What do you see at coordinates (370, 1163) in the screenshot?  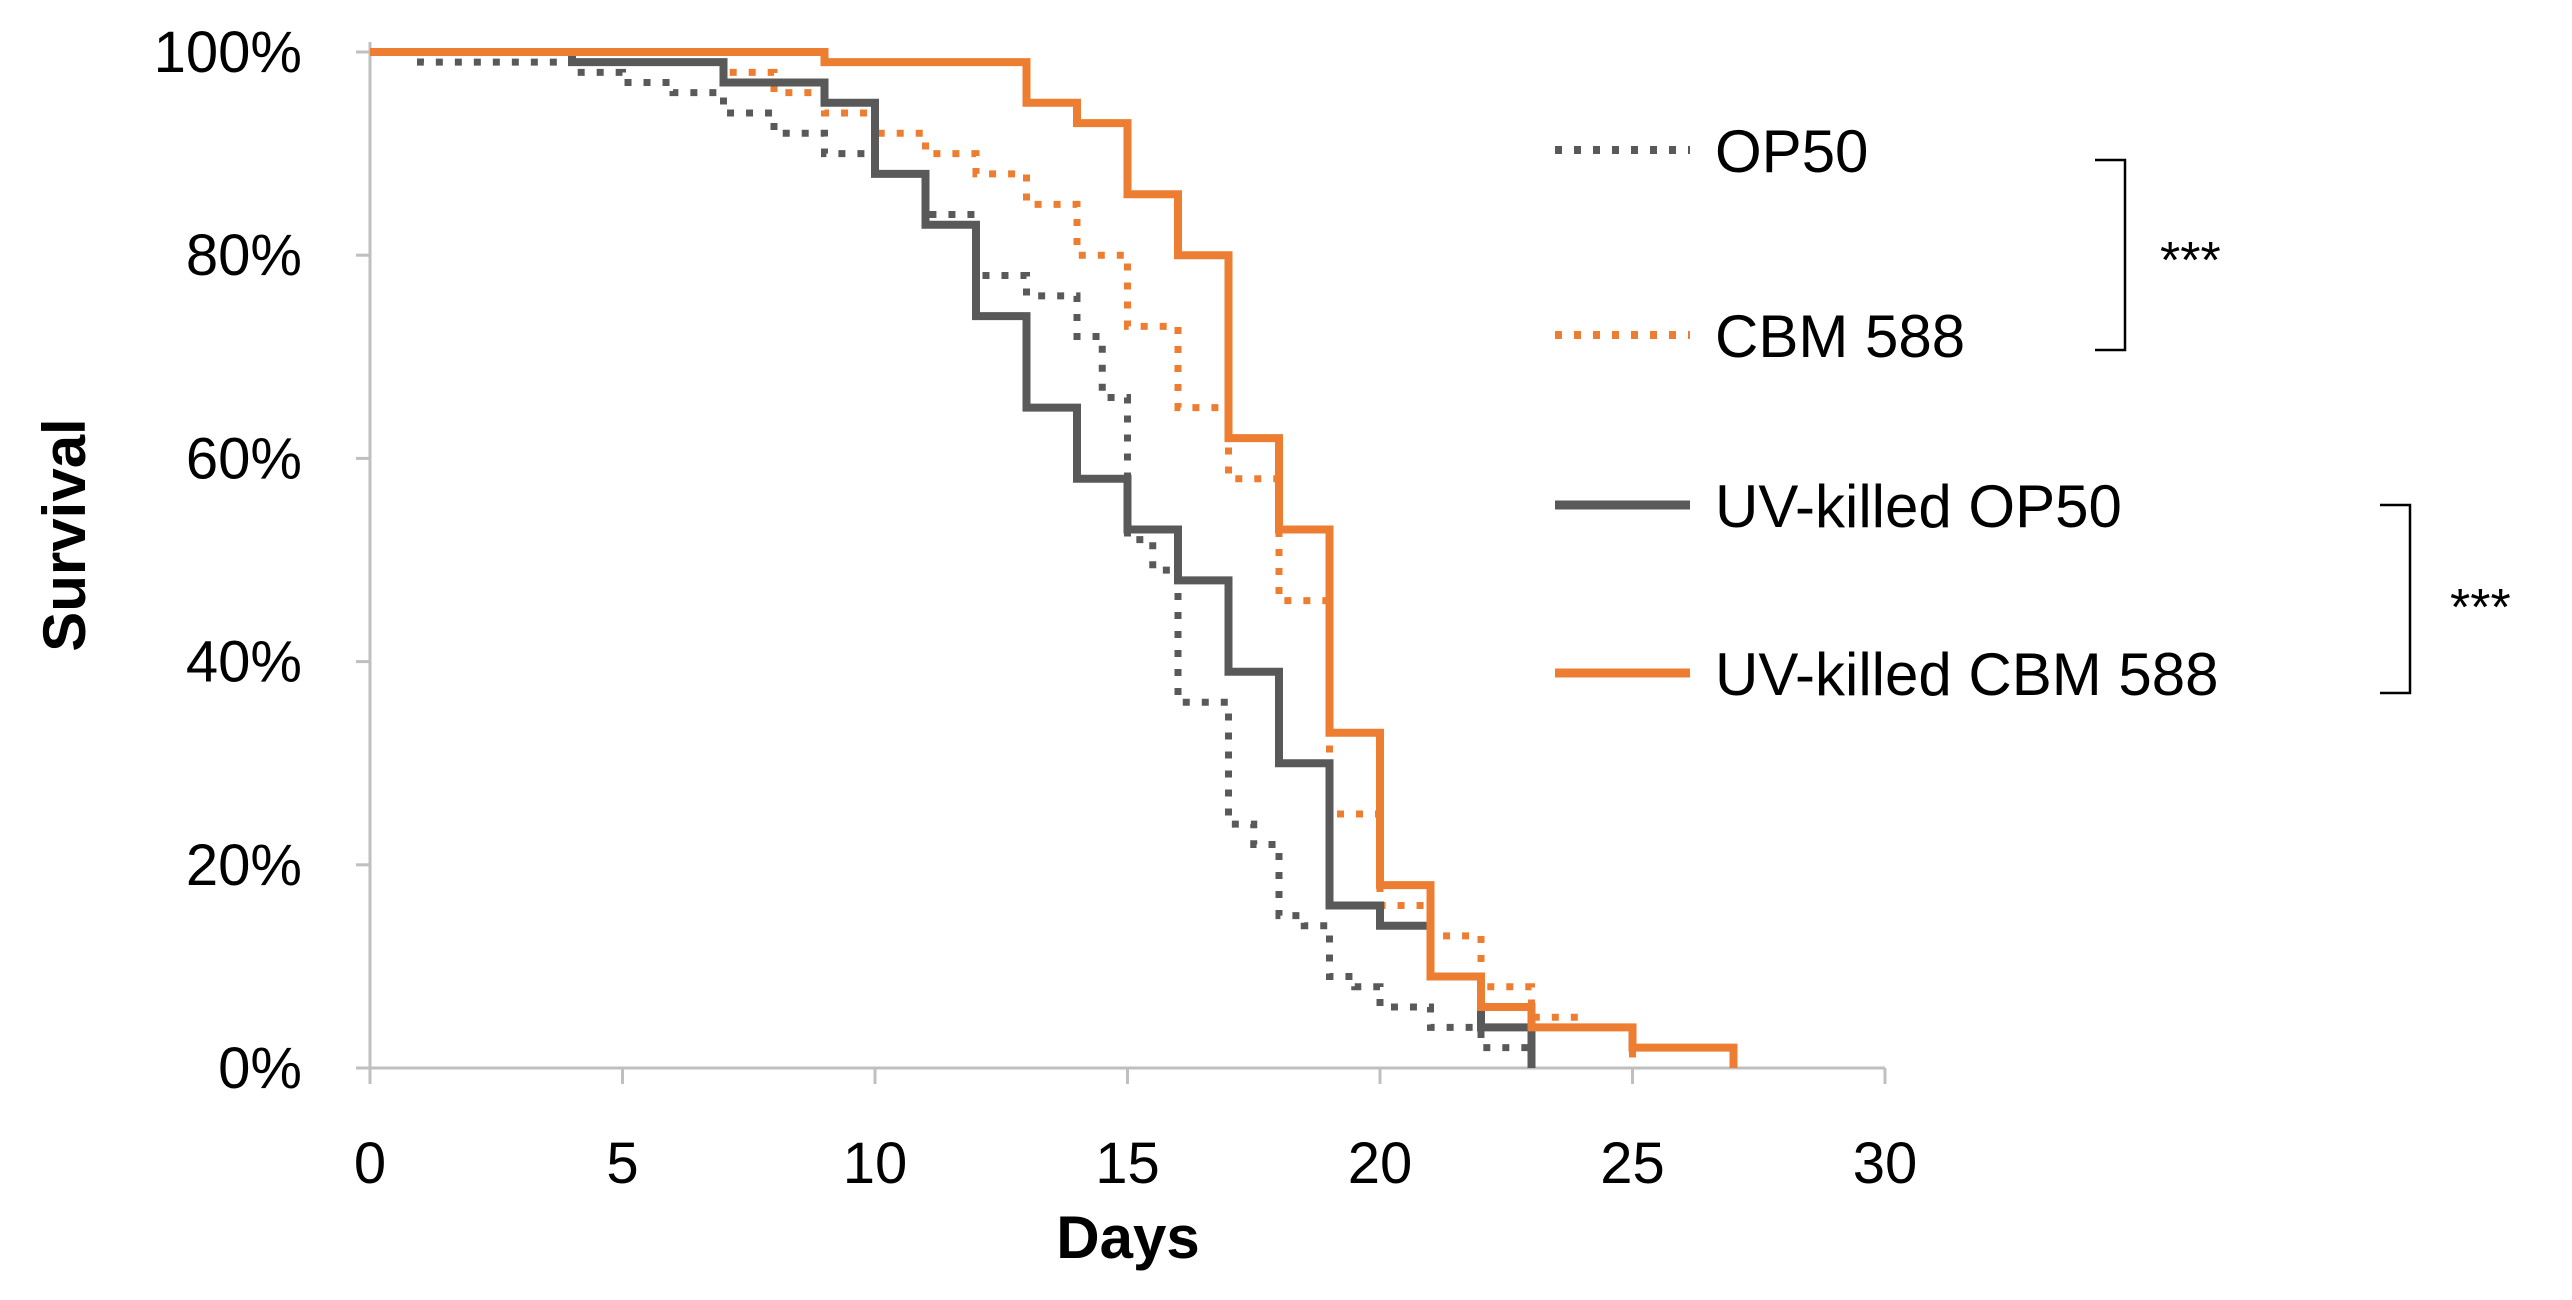 I see `x-tick-label: 0` at bounding box center [370, 1163].